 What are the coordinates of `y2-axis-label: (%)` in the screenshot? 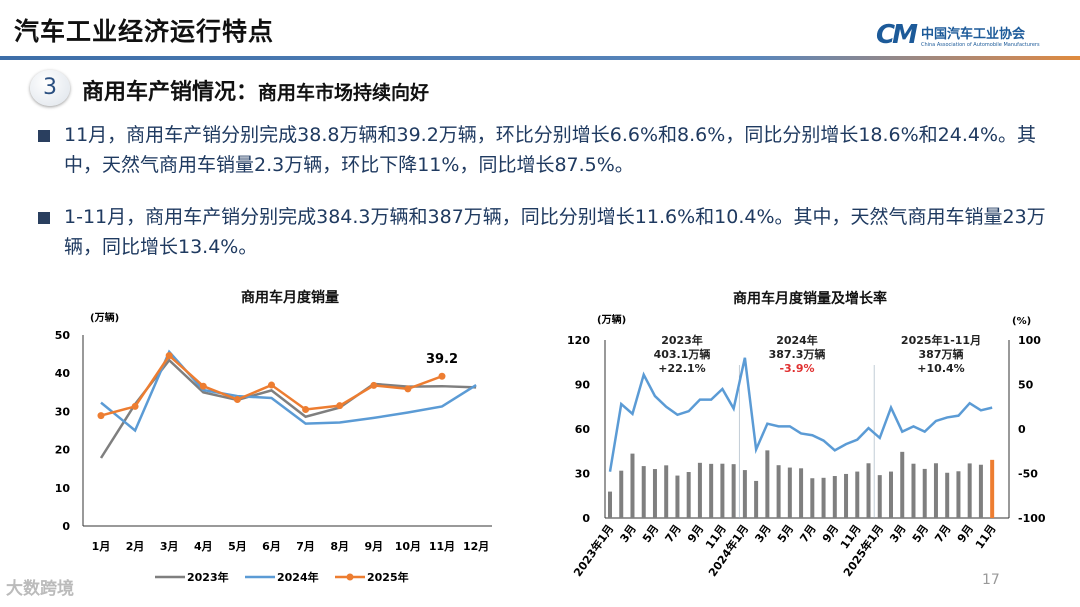 It's located at (1021, 321).